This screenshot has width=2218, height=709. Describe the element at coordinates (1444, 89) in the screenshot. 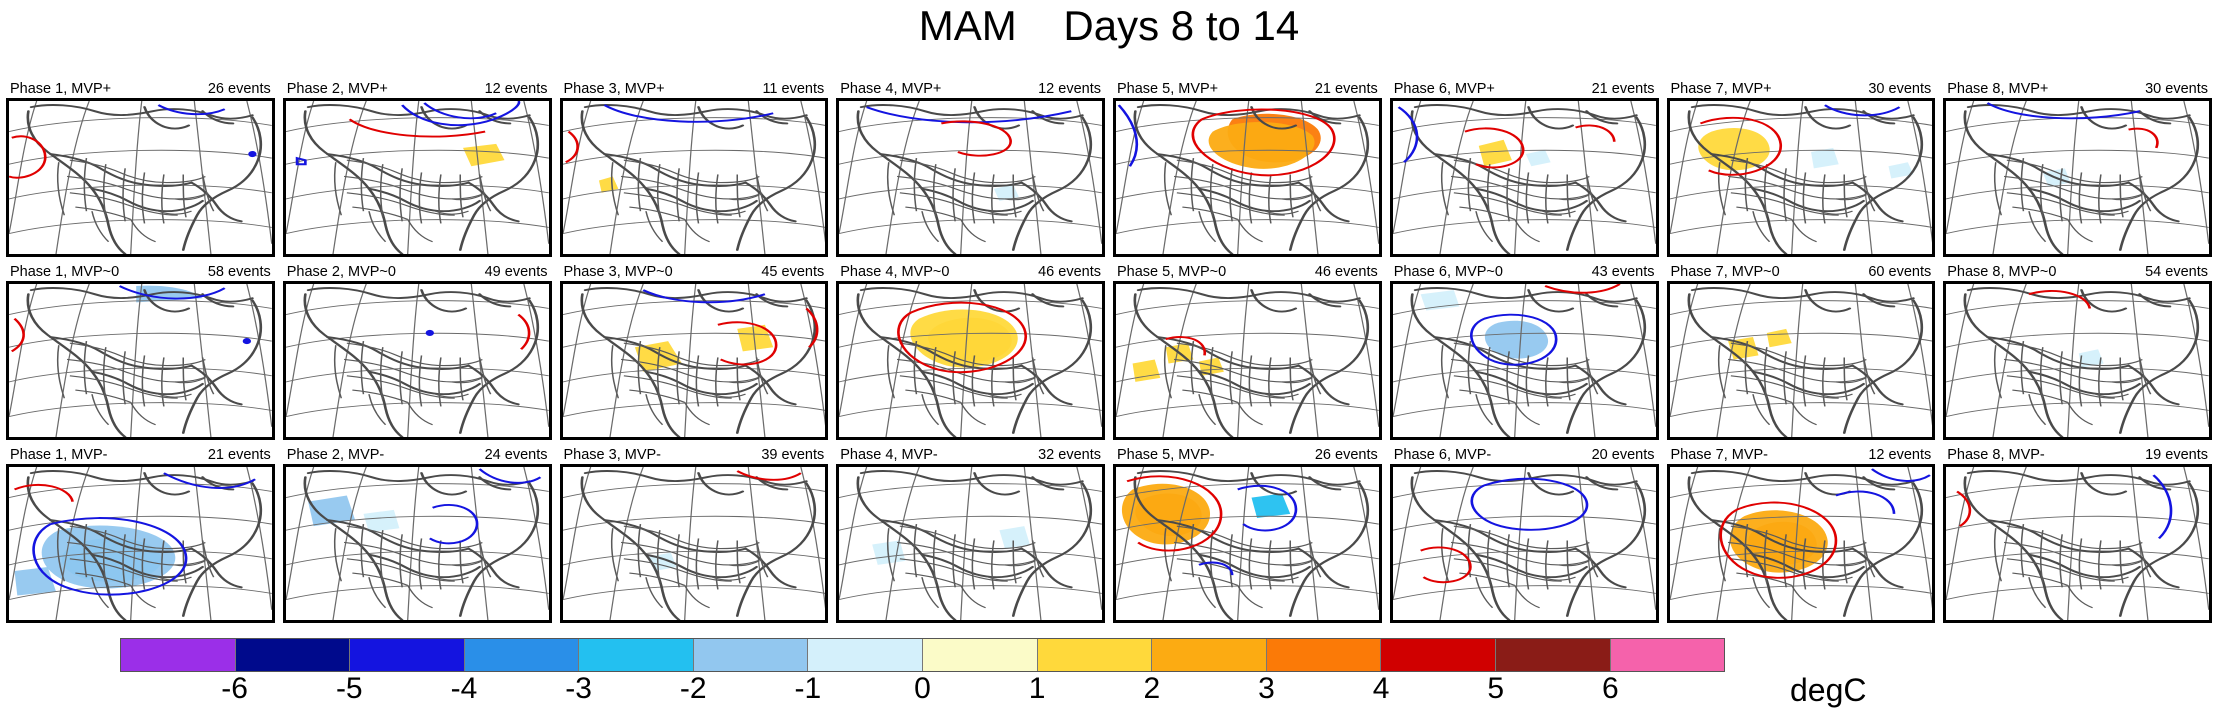

I see `panel-title: Phase 6, MVP+` at that location.